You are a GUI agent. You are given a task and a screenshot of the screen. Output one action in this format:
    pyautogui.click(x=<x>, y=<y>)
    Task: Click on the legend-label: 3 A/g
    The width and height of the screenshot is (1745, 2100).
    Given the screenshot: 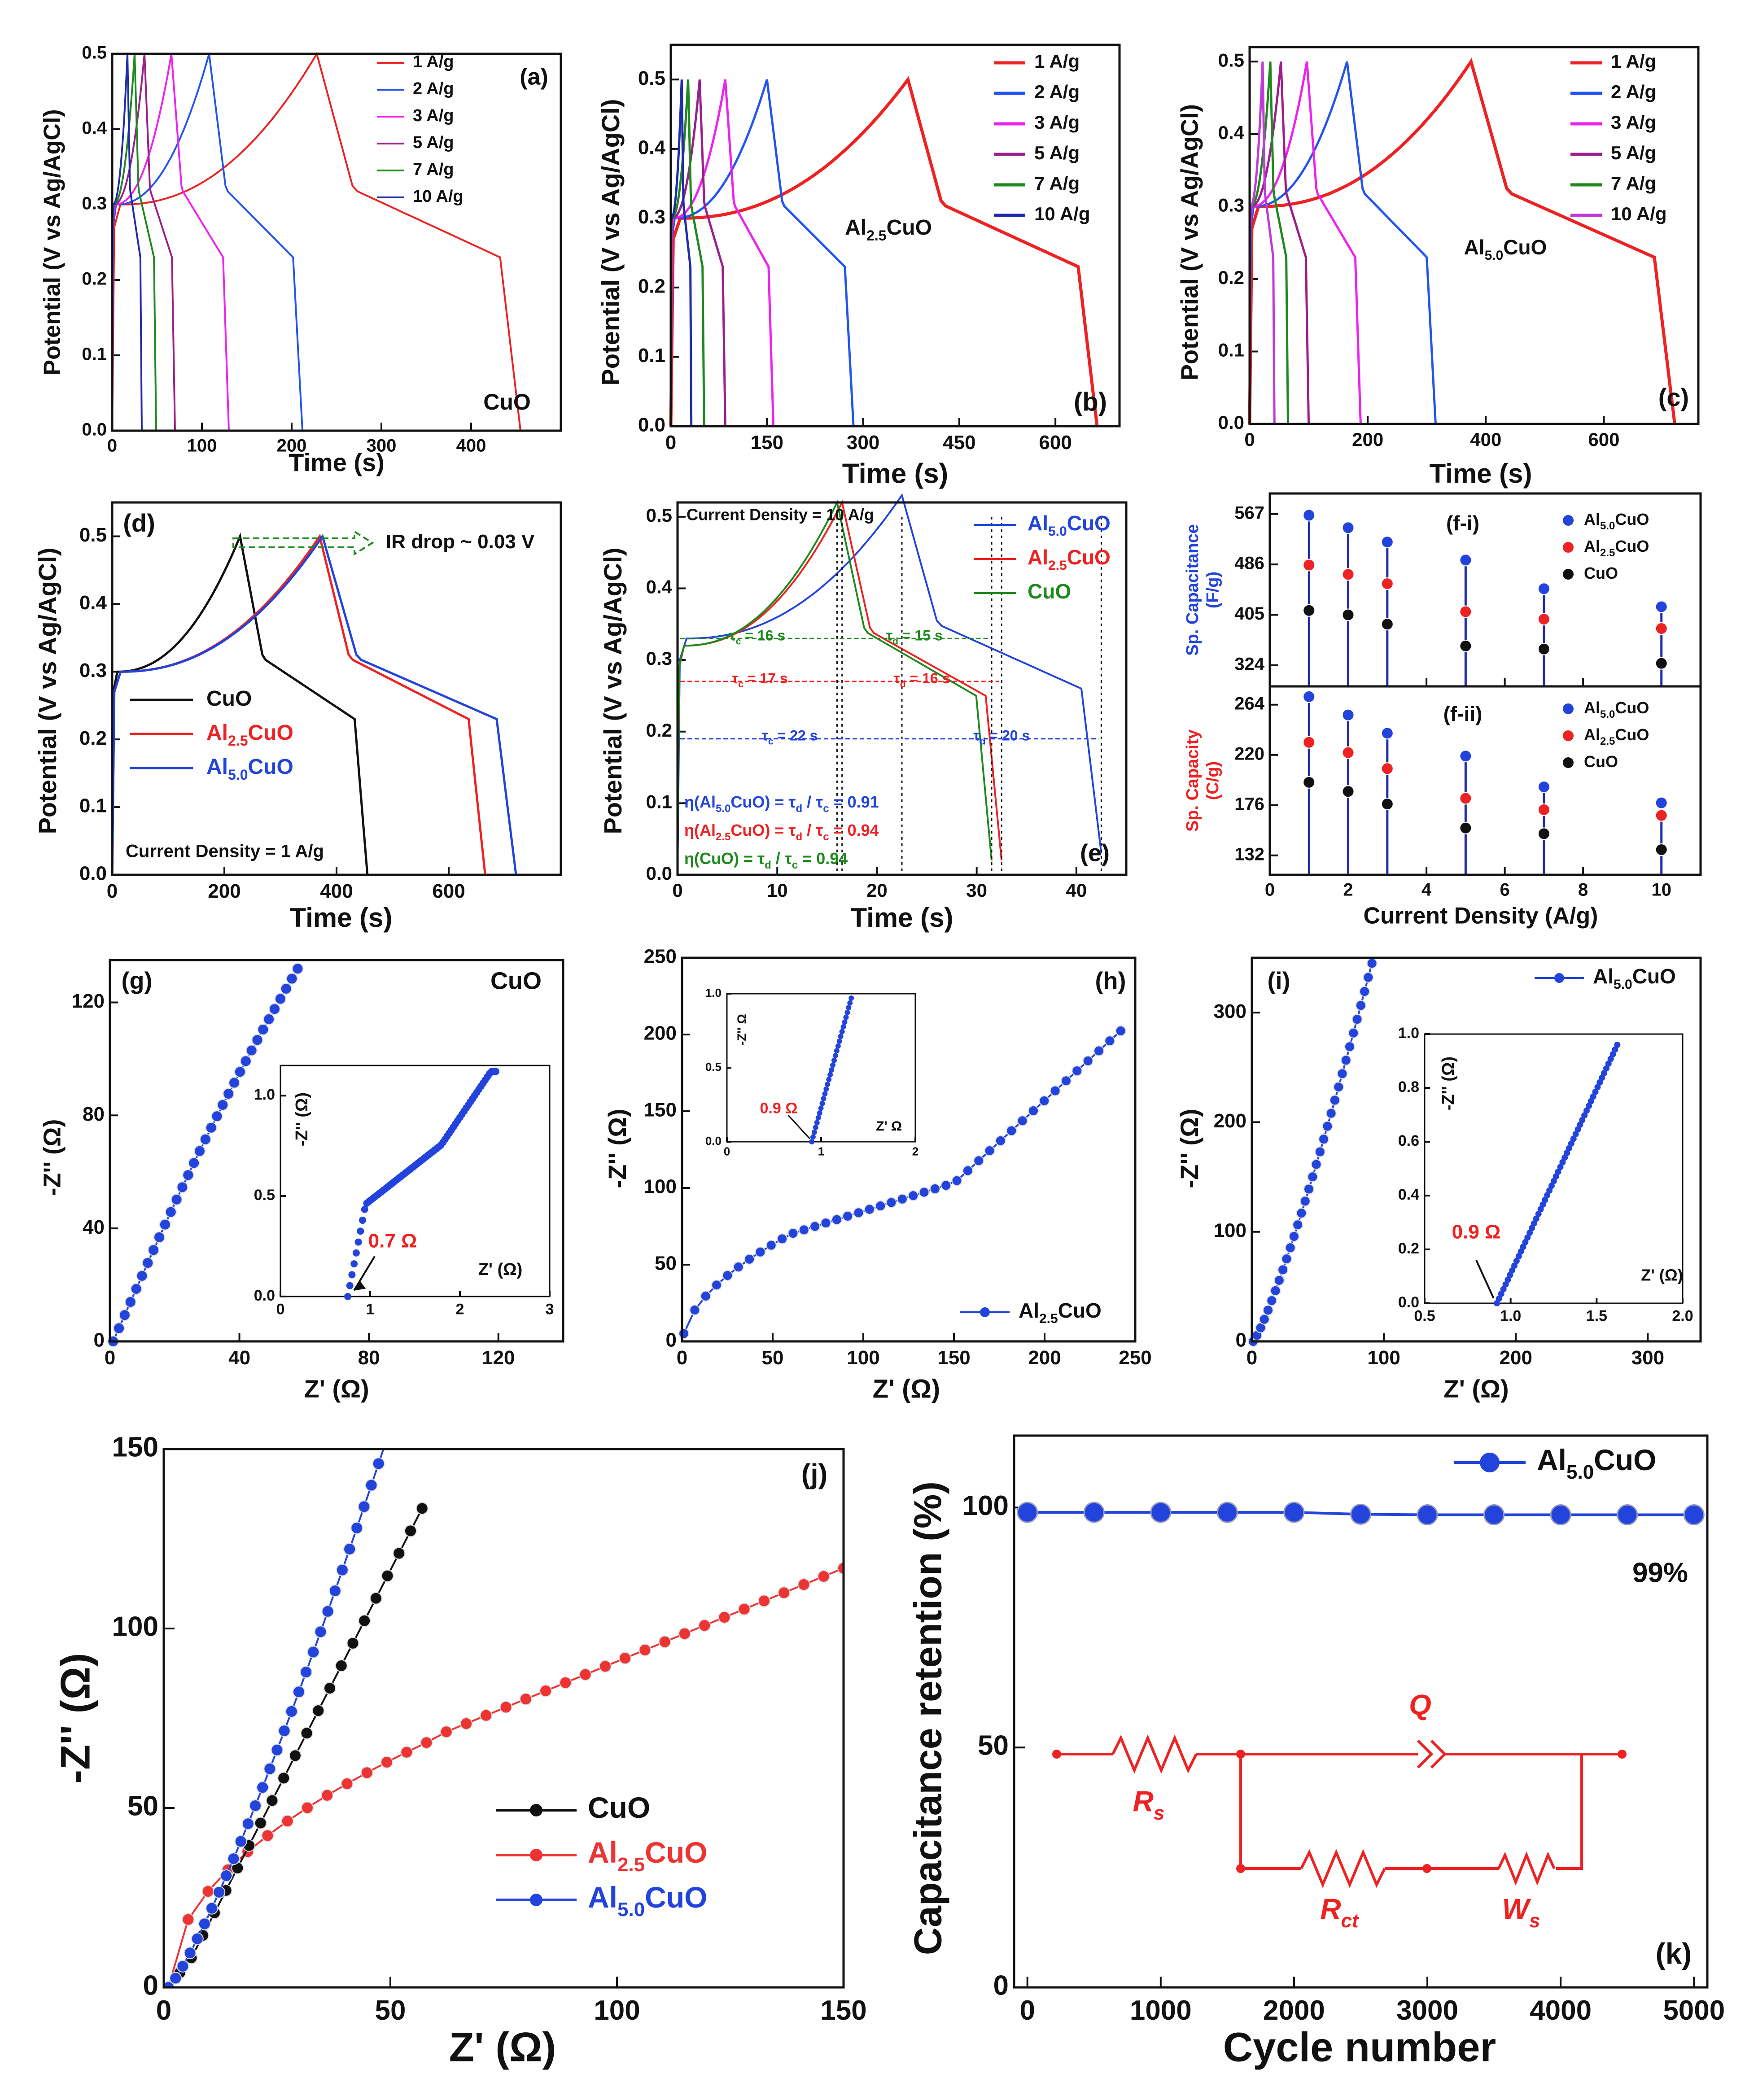 What is the action you would take?
    pyautogui.click(x=1057, y=122)
    